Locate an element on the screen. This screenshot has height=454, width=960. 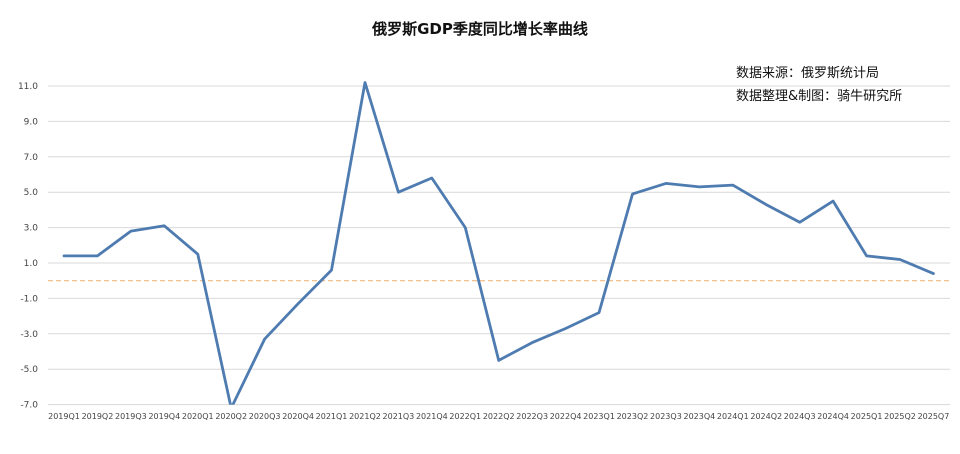
x-tick-label: 2021Q4 is located at coordinates (432, 416).